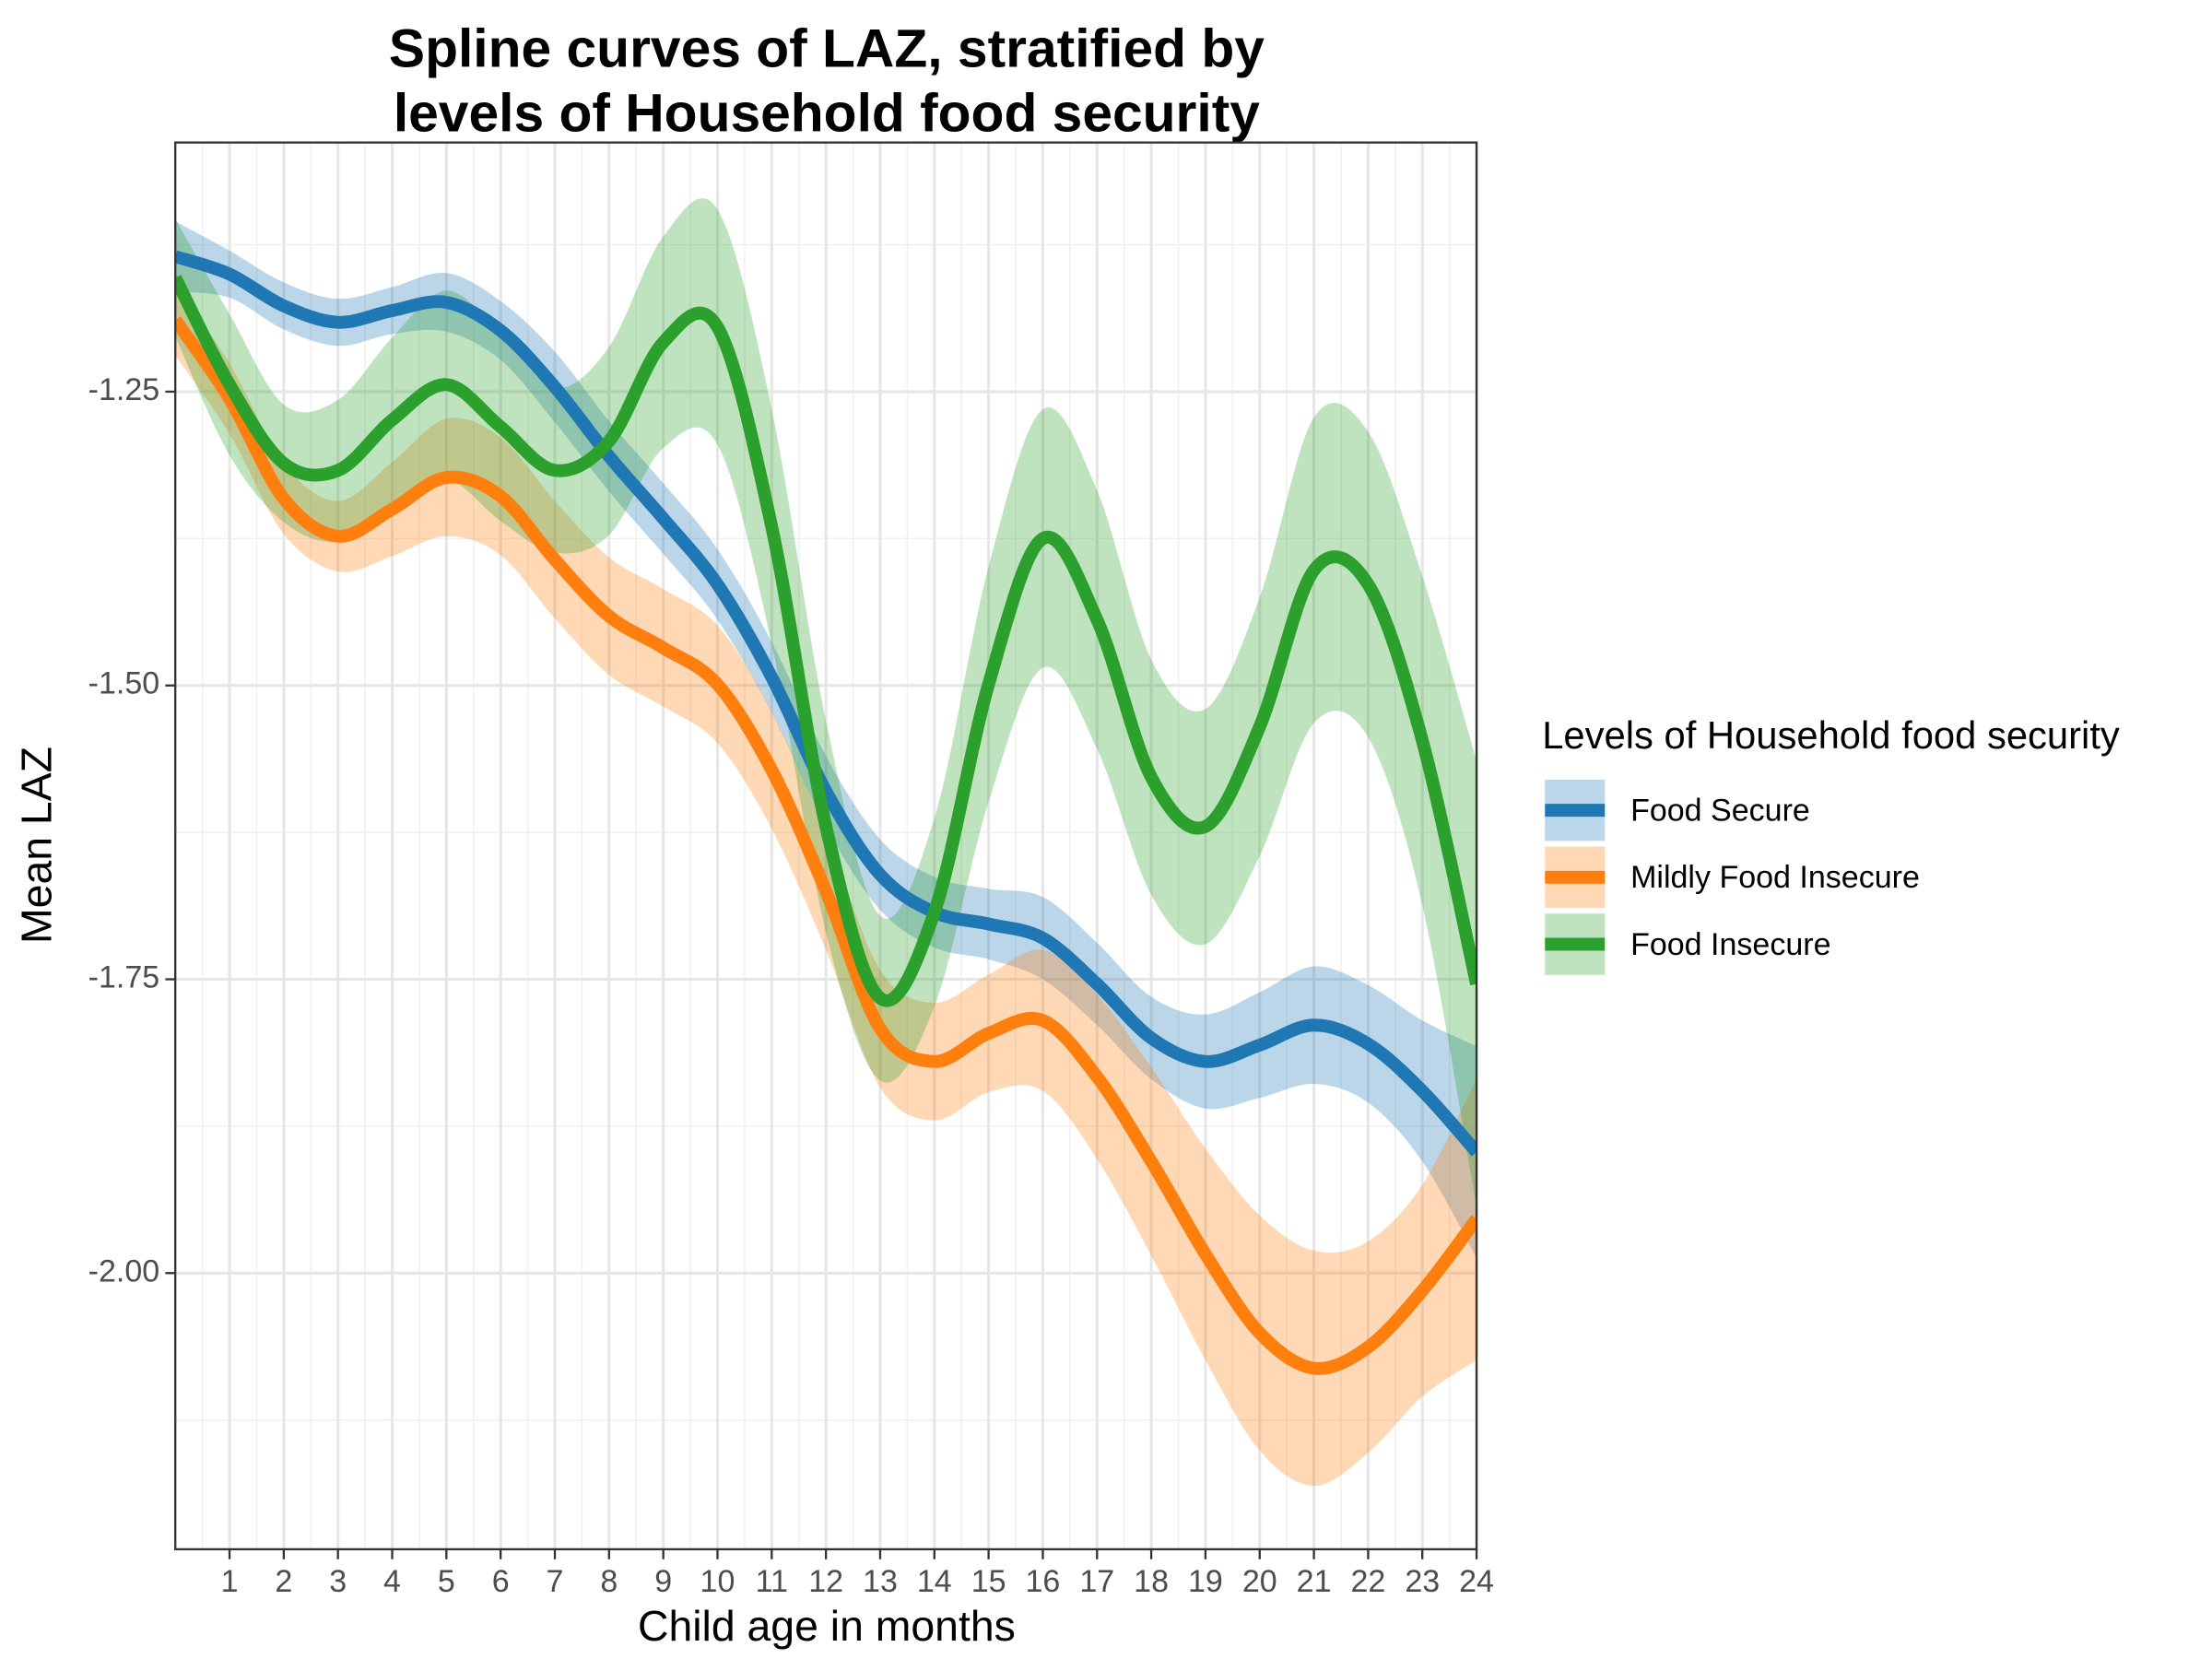  I want to click on x-tick-label: 16, so click(1043, 1581).